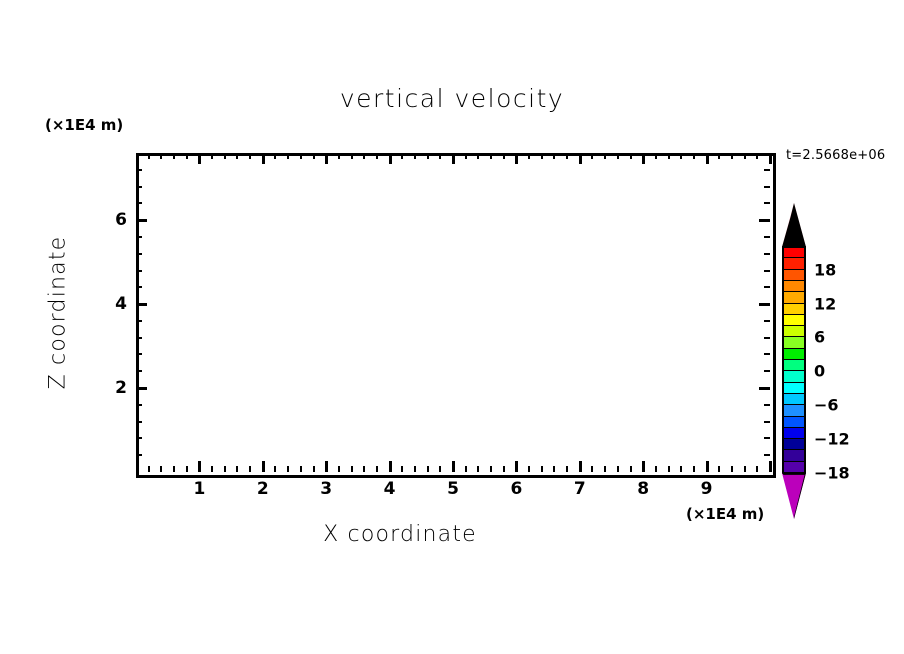 This screenshot has height=654, width=904. Describe the element at coordinates (826, 405) in the screenshot. I see `colorbar-tick-label: −6` at that location.